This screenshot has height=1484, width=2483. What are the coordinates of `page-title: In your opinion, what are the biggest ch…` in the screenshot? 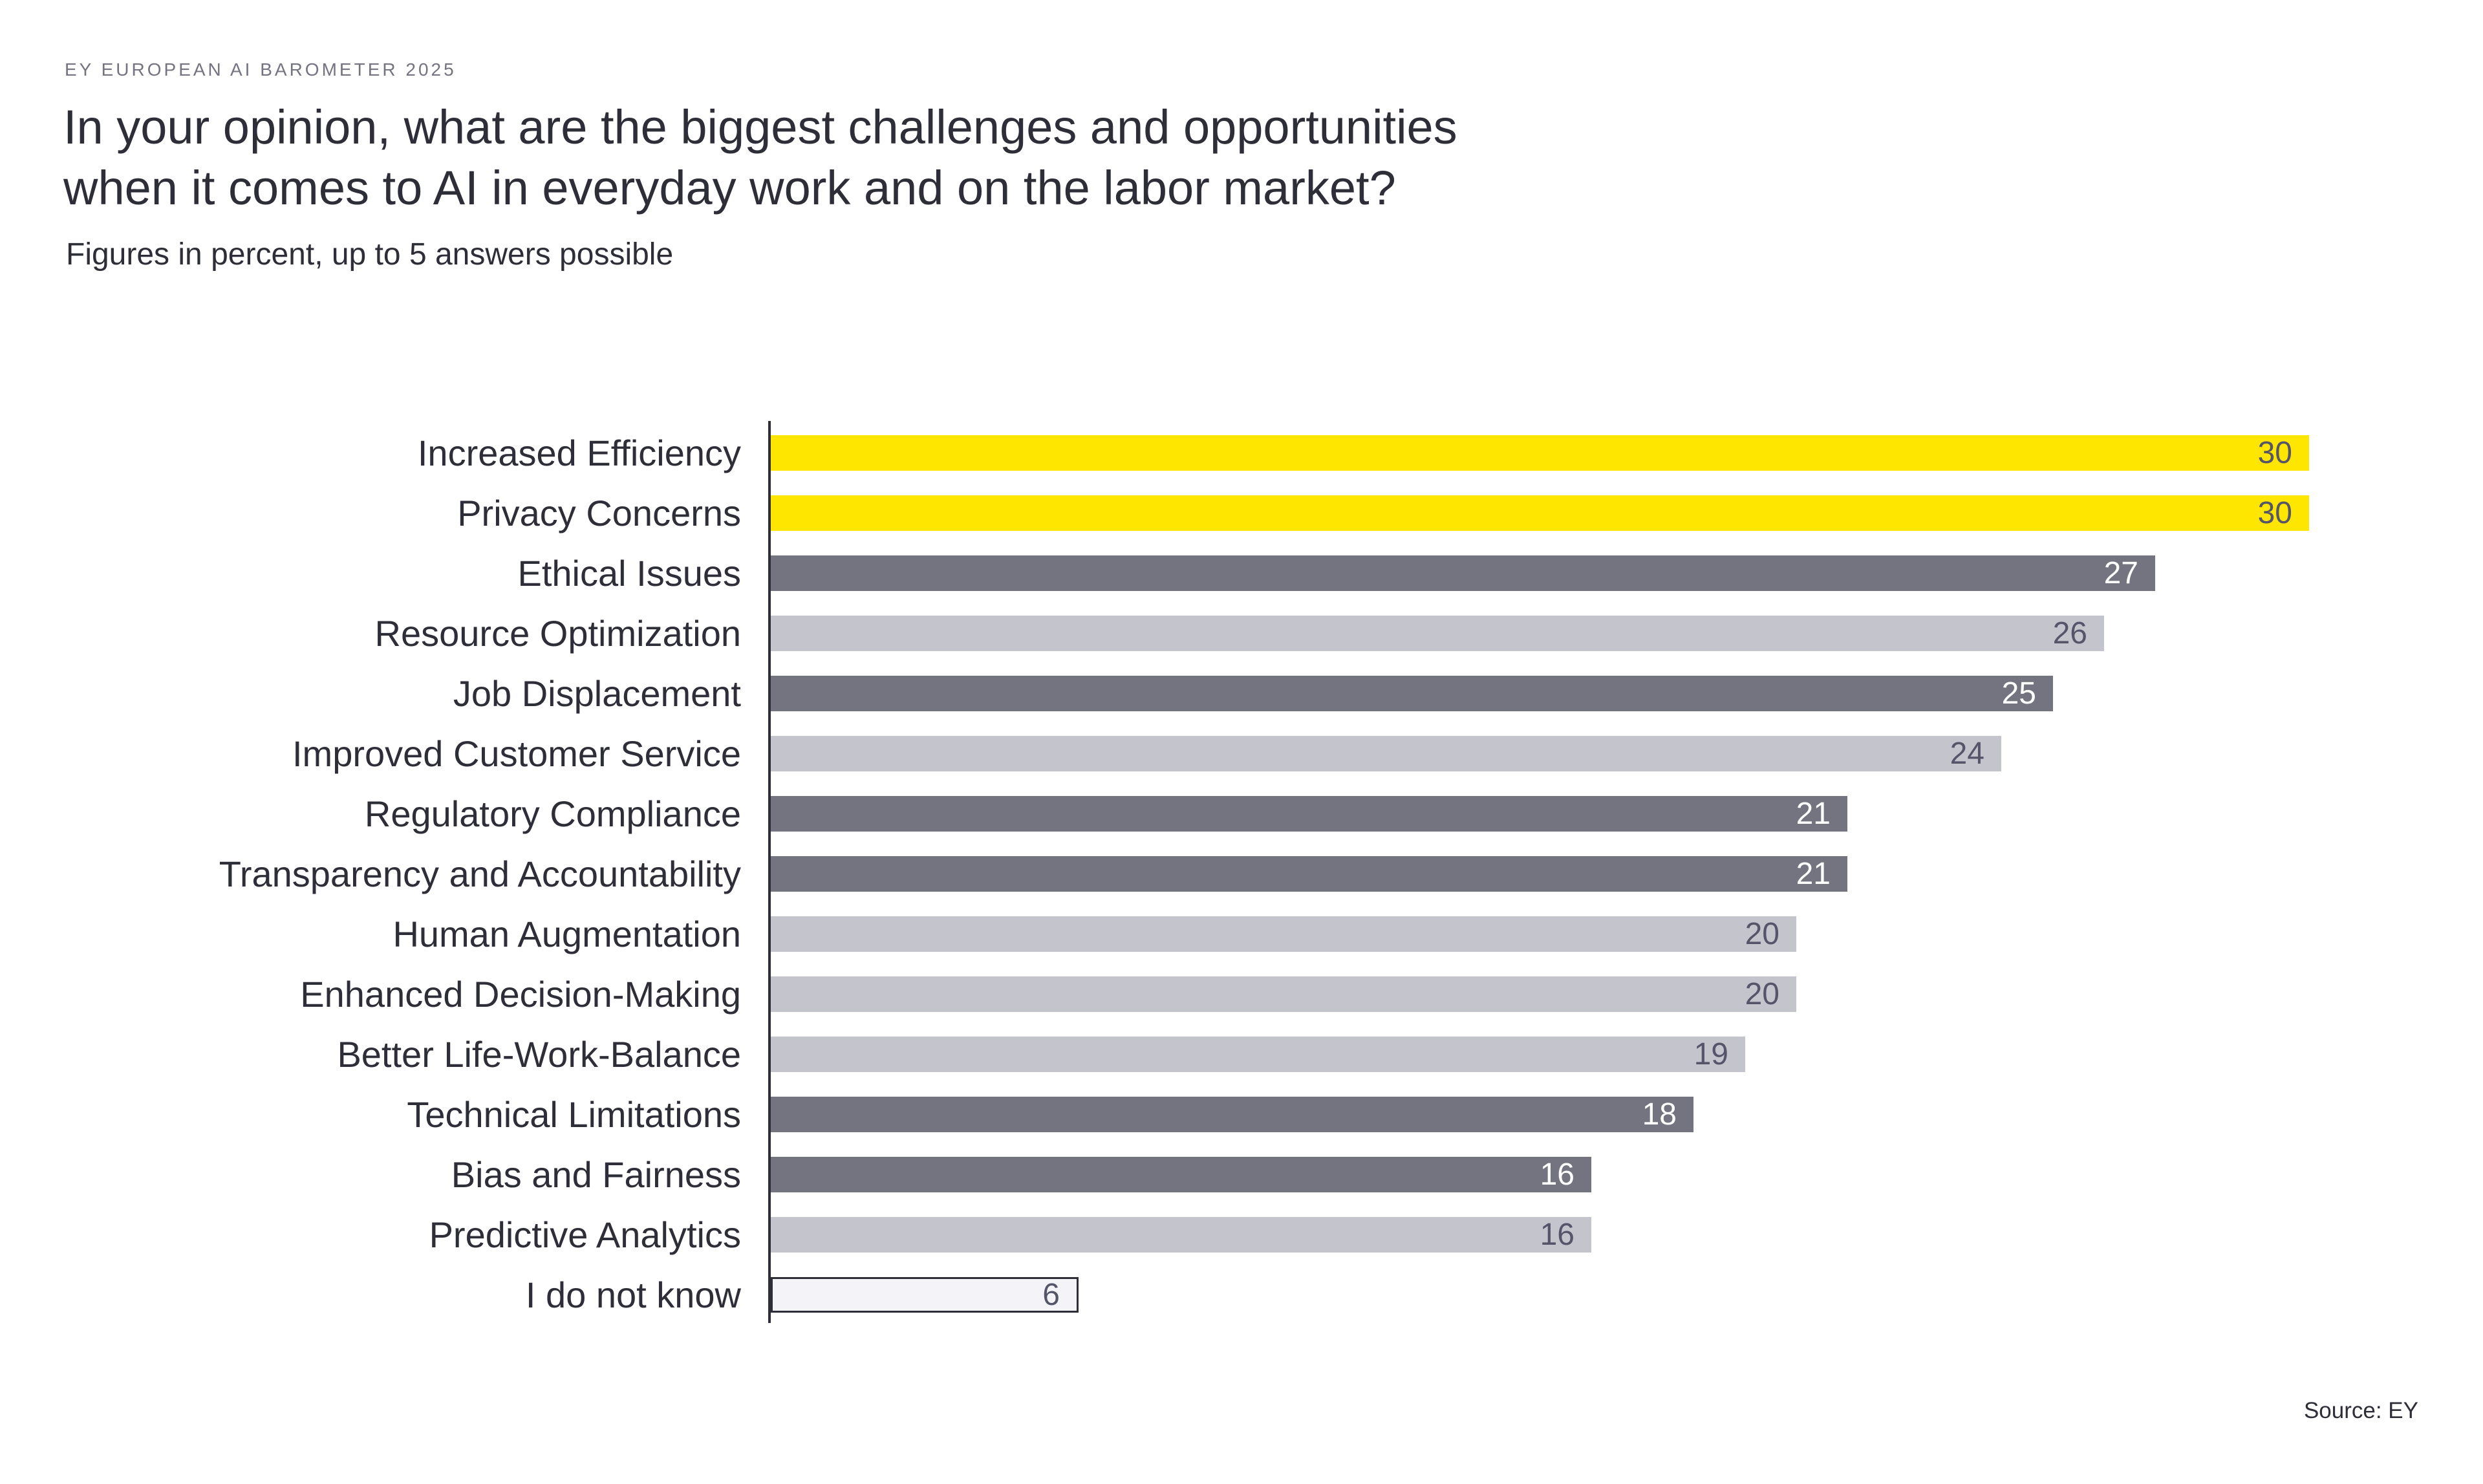 It's located at (760, 157).